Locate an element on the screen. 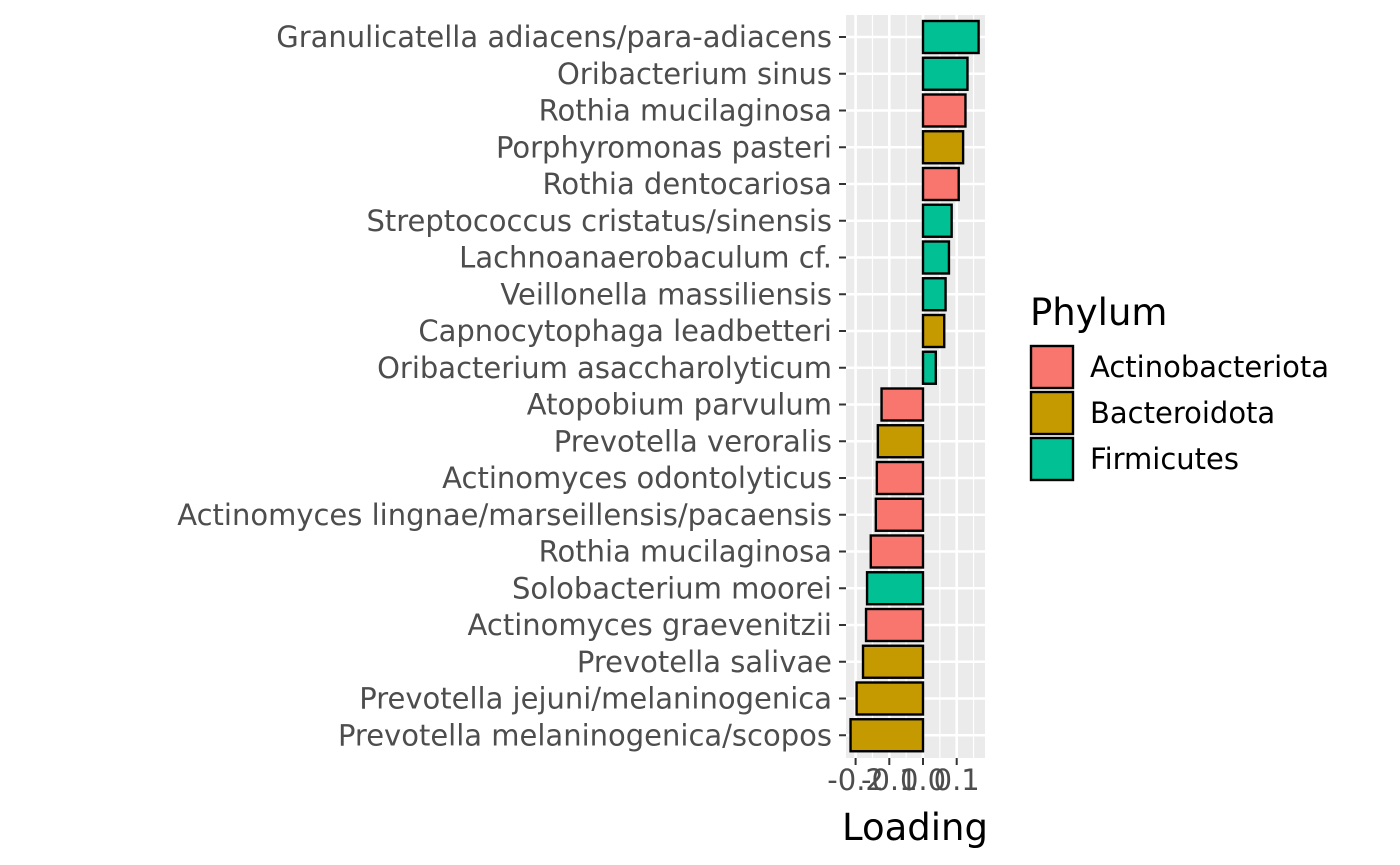 Image resolution: width=1400 pixels, height=865 pixels. y-tick-label: Prevotella salivae is located at coordinates (704, 662).